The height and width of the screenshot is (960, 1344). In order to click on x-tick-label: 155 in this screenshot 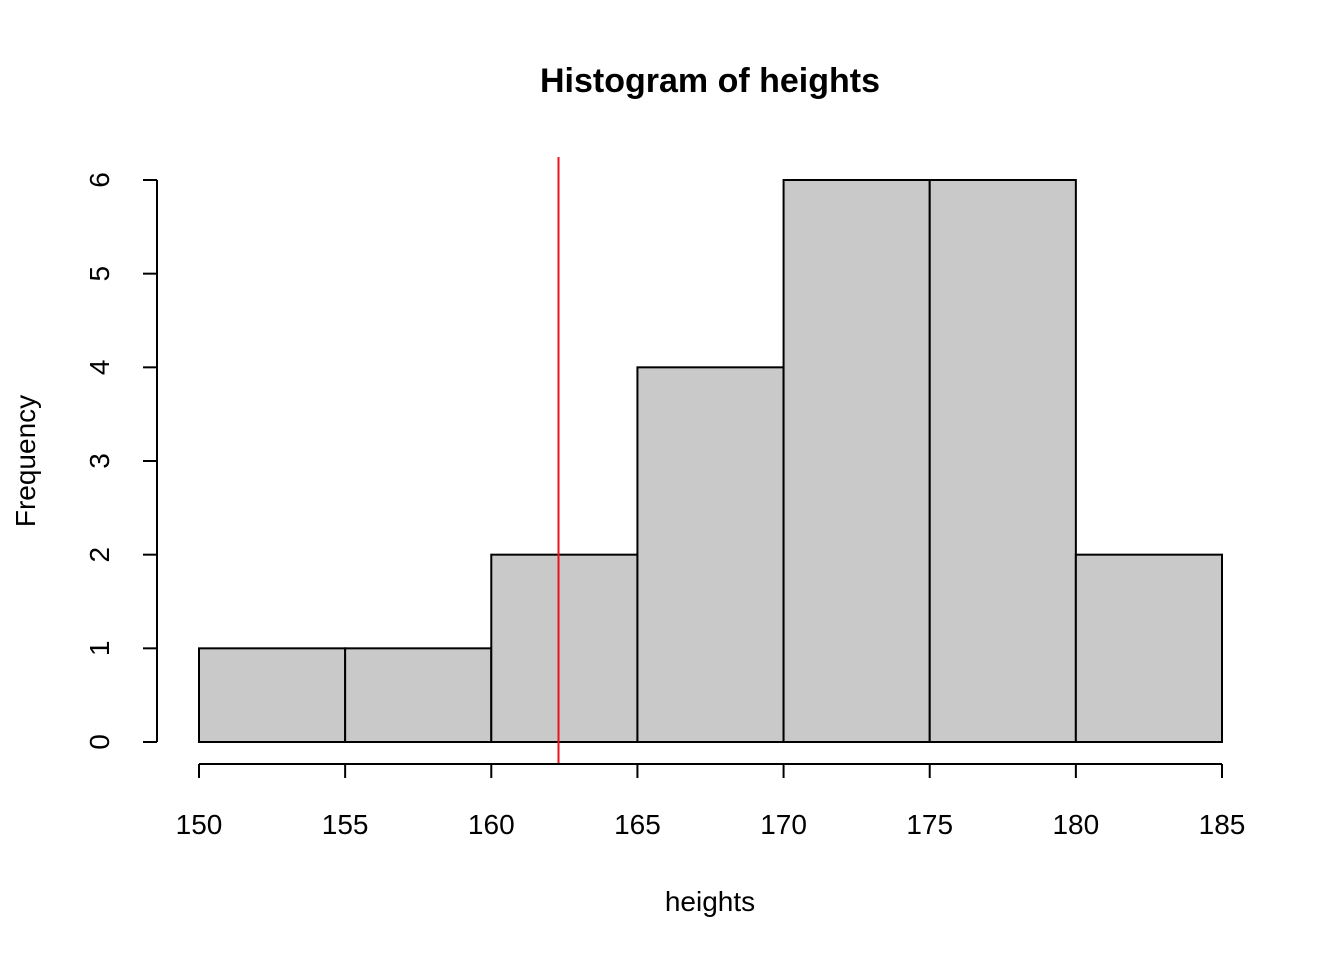, I will do `click(345, 824)`.